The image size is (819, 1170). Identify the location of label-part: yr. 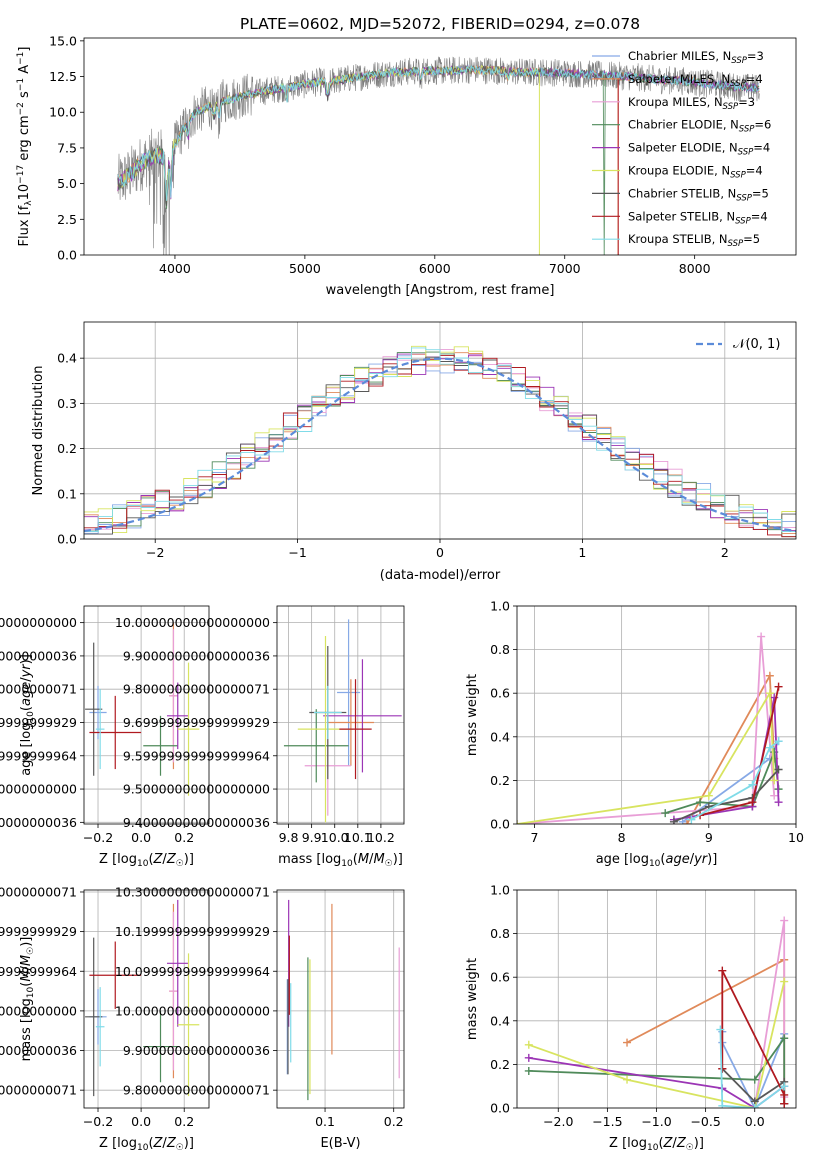
(26, 671).